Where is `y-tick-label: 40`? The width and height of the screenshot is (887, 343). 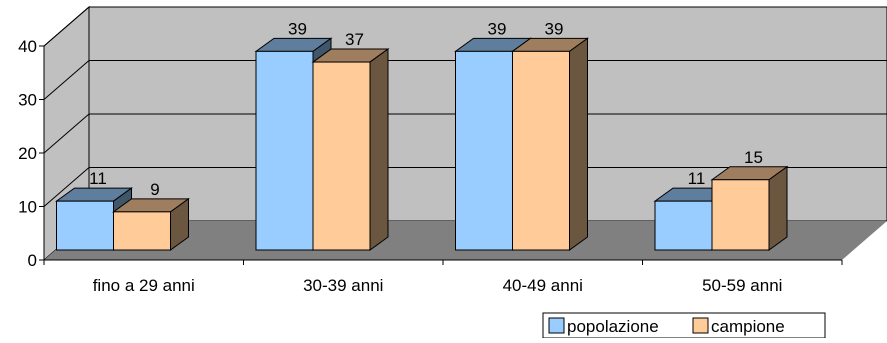 y-tick-label: 40 is located at coordinates (27, 46).